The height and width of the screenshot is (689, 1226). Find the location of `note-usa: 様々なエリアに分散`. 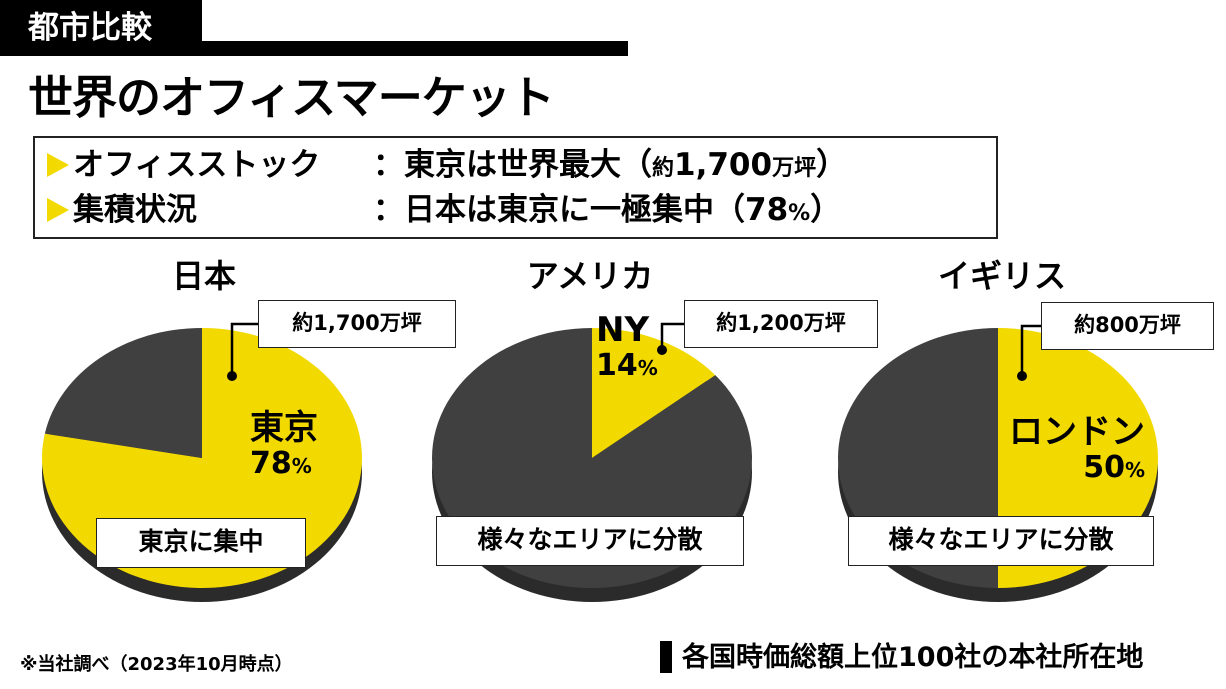

note-usa: 様々なエリアに分散 is located at coordinates (590, 541).